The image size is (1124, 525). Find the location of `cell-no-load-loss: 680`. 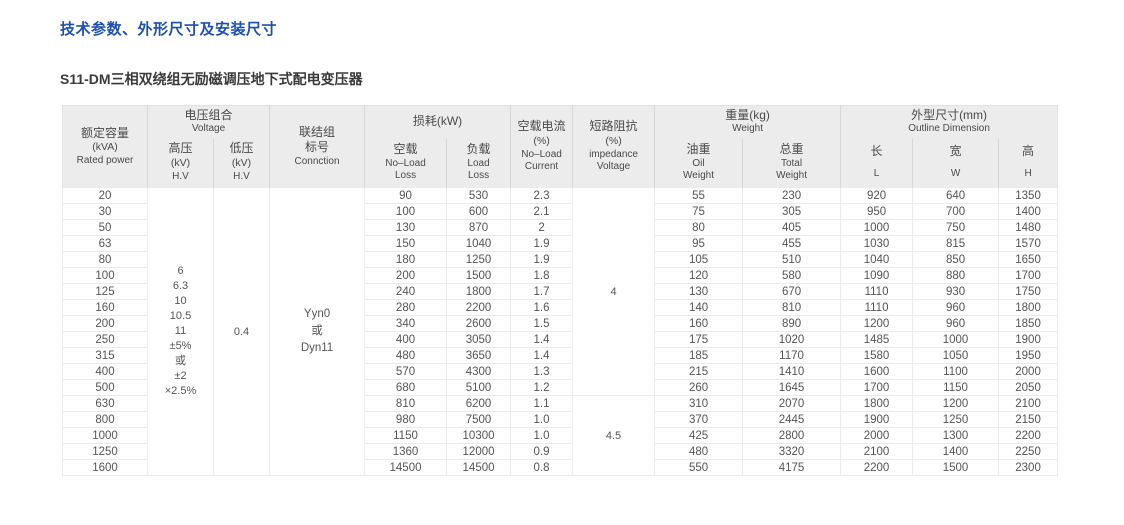

cell-no-load-loss: 680 is located at coordinates (406, 387).